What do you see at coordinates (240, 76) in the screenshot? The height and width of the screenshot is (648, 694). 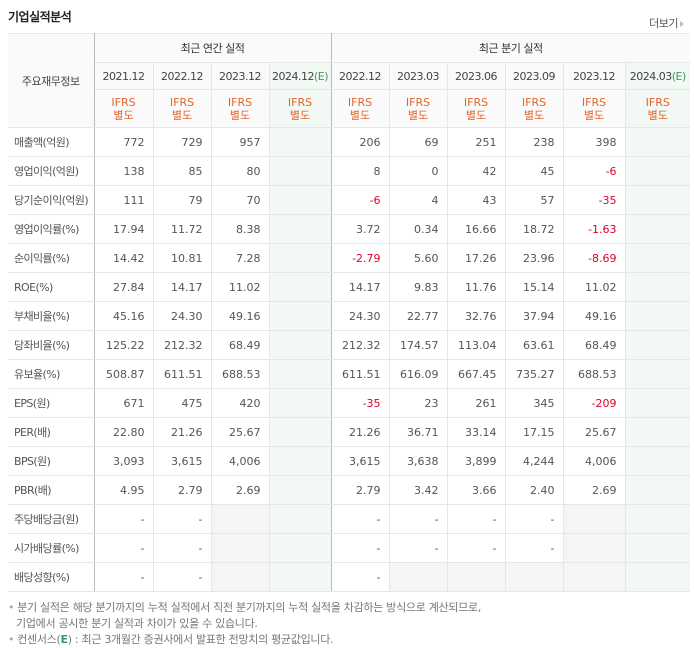 I see `period-header: 2023.12` at bounding box center [240, 76].